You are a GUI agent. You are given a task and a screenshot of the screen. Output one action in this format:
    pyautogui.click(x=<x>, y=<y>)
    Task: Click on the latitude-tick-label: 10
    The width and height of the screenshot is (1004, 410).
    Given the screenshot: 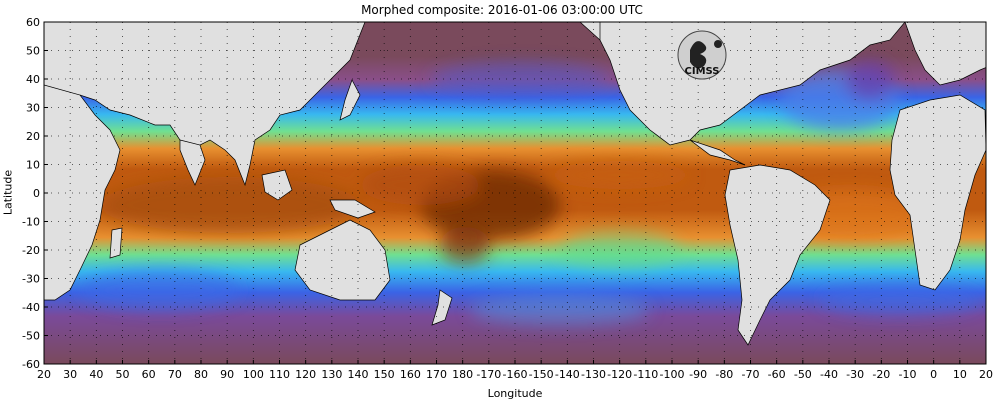 What is the action you would take?
    pyautogui.click(x=33, y=165)
    